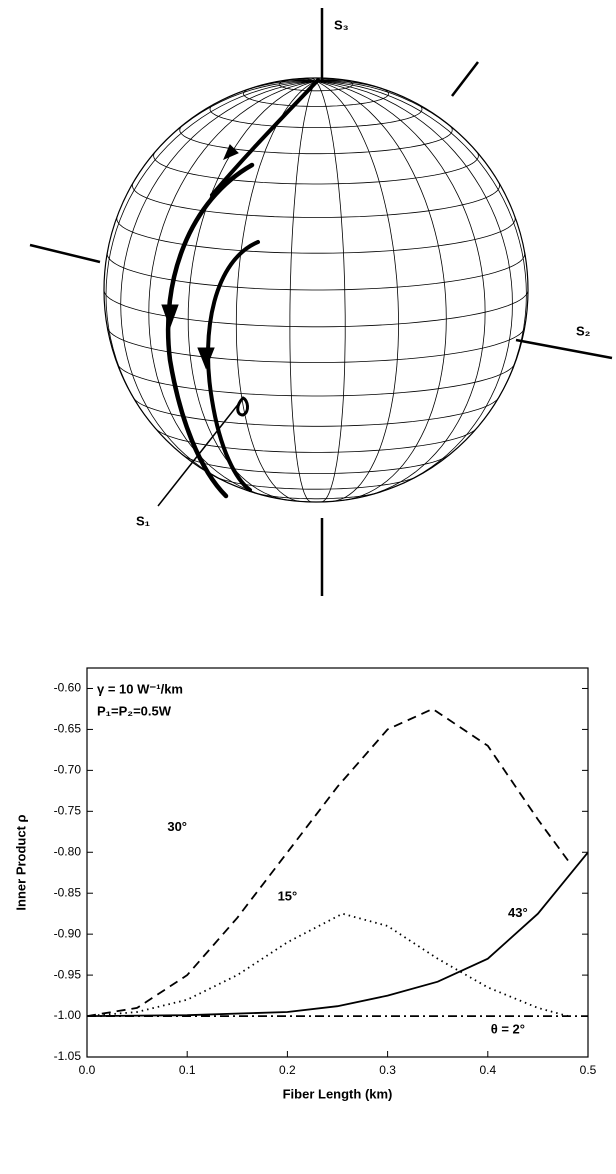  Describe the element at coordinates (508, 1028) in the screenshot. I see `series-label: θ = 2°` at that location.